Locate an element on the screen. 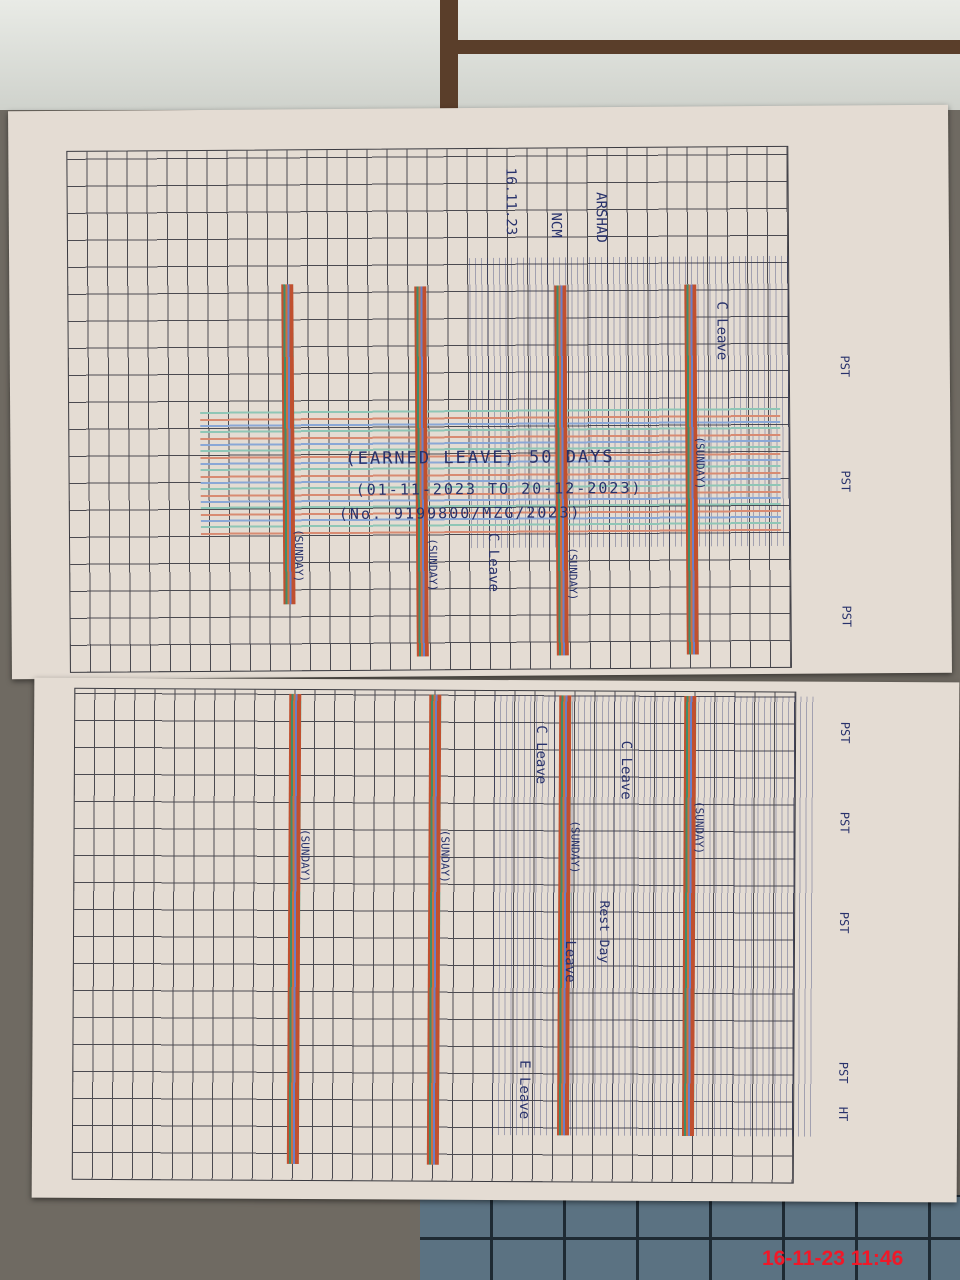 The height and width of the screenshot is (1280, 960). designation: HT is located at coordinates (843, 1114).